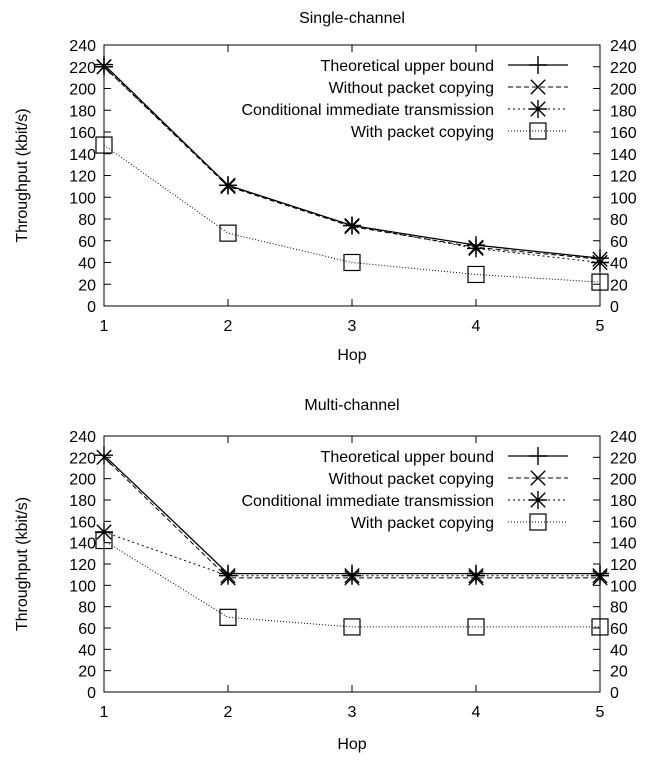 Image resolution: width=655 pixels, height=763 pixels. What do you see at coordinates (623, 501) in the screenshot?
I see `y-tick-label-right: 180` at bounding box center [623, 501].